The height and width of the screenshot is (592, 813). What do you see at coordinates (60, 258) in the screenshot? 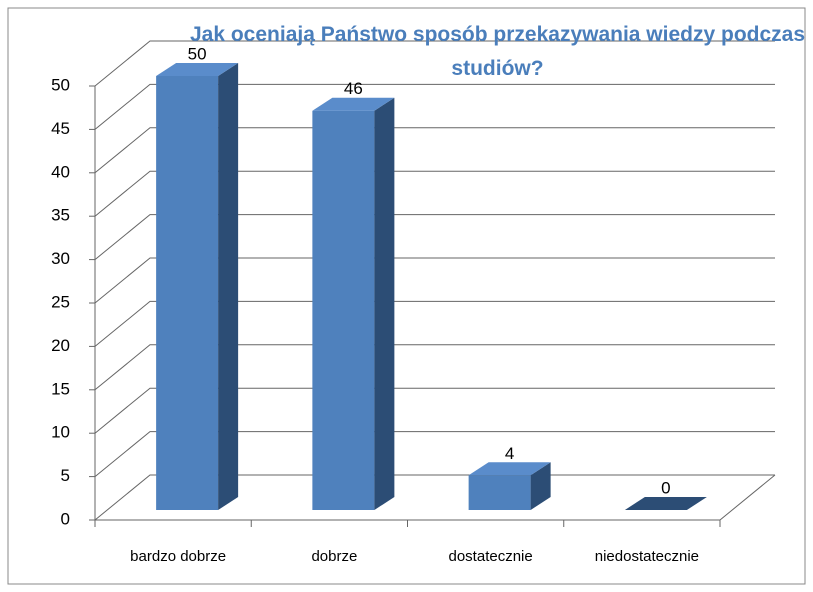
I see `y-tick-label: 30` at bounding box center [60, 258].